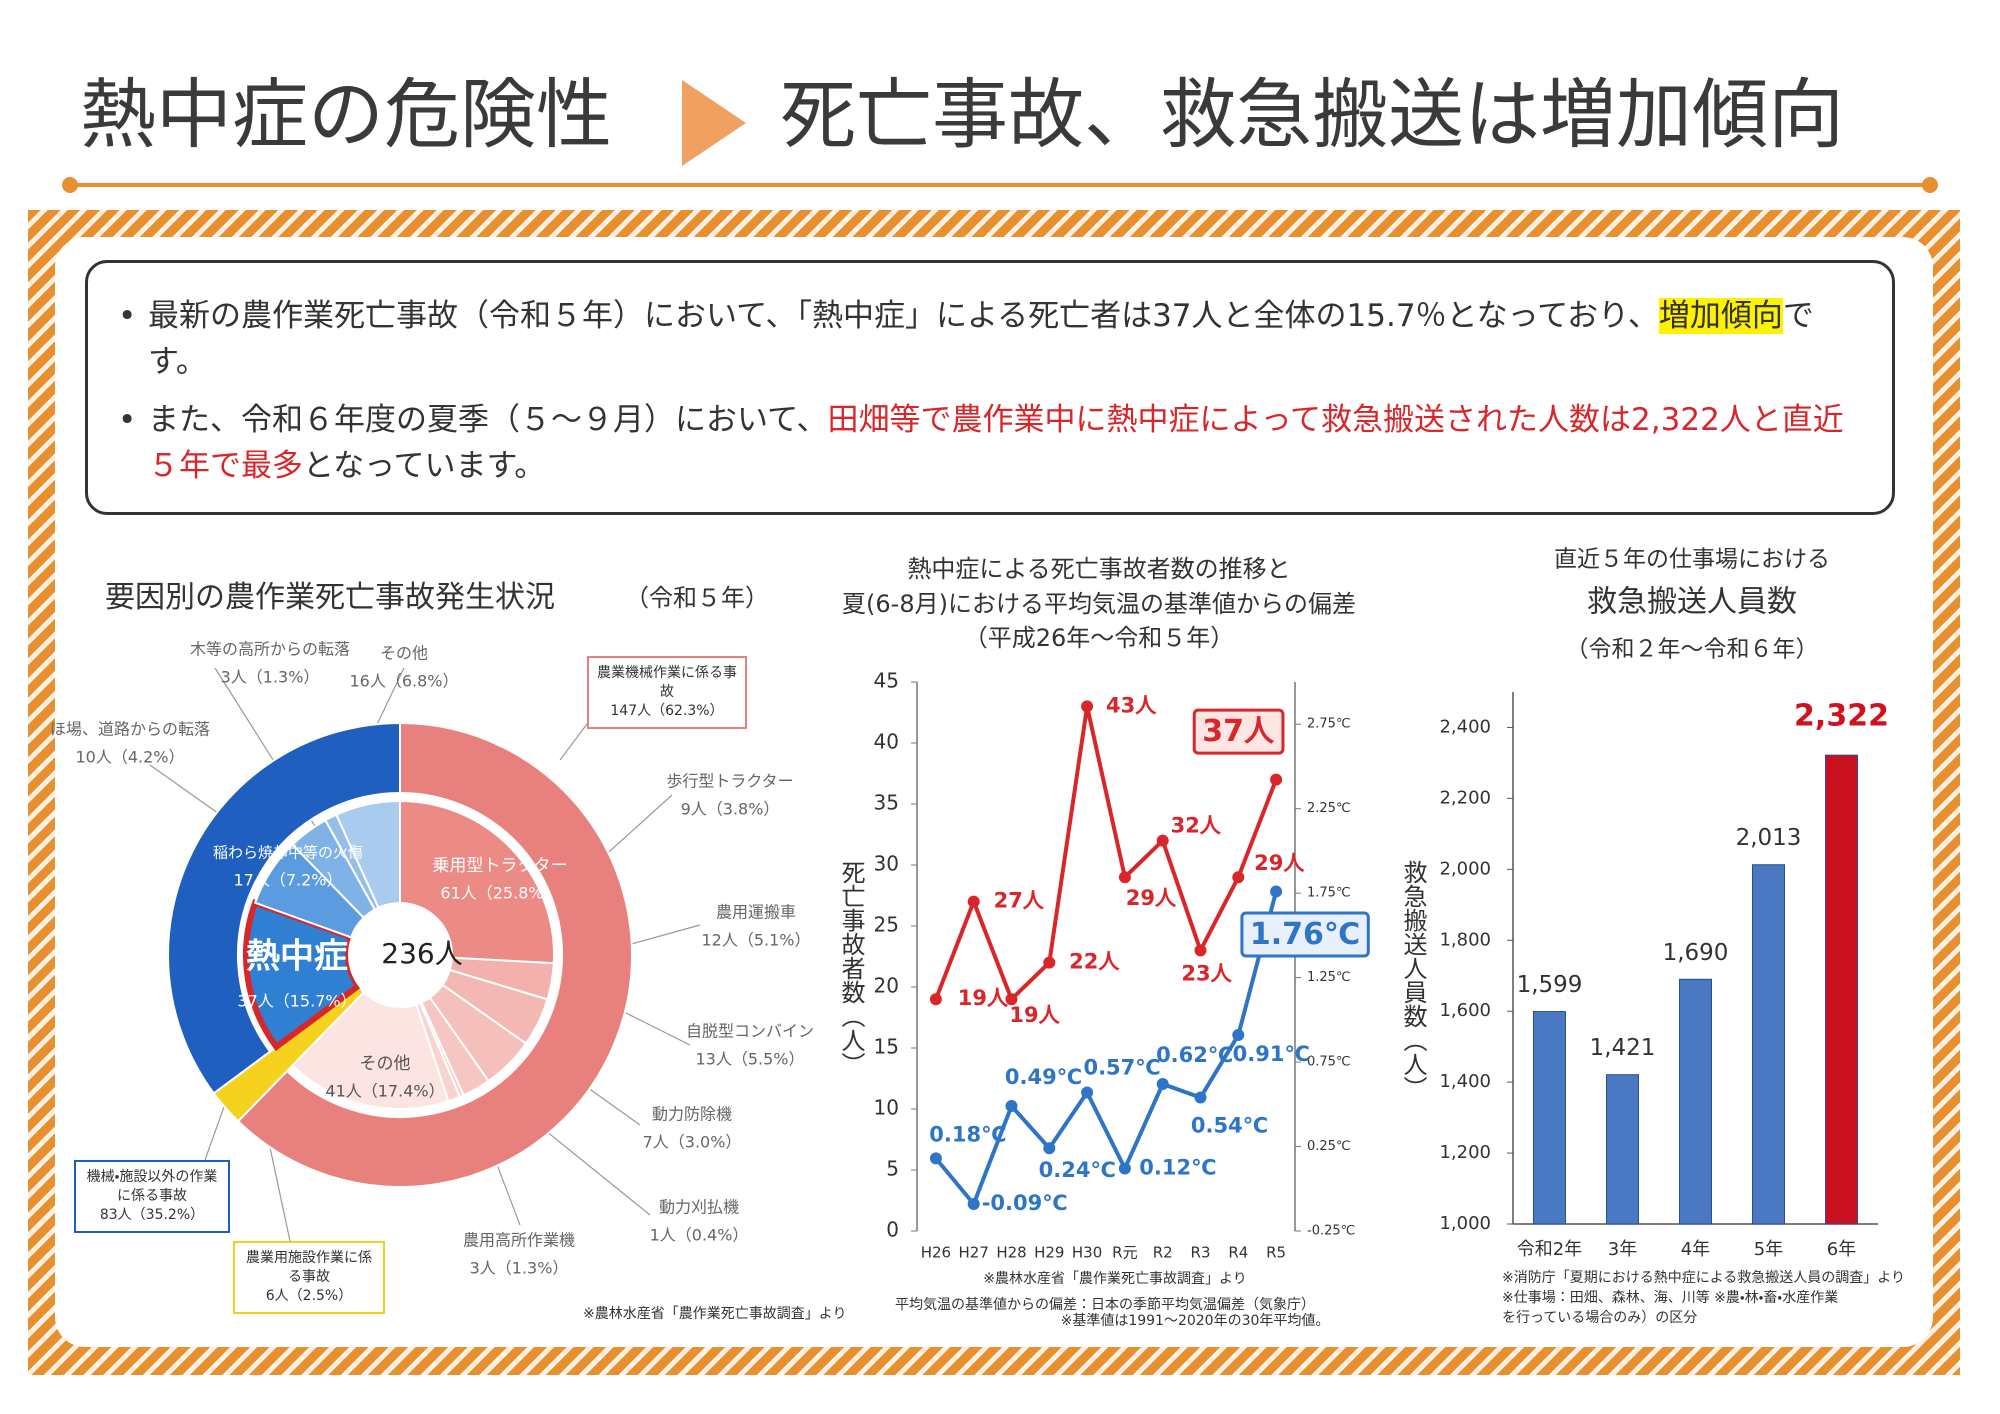 This screenshot has width=2000, height=1414. I want to click on sub-label: その他, so click(404, 653).